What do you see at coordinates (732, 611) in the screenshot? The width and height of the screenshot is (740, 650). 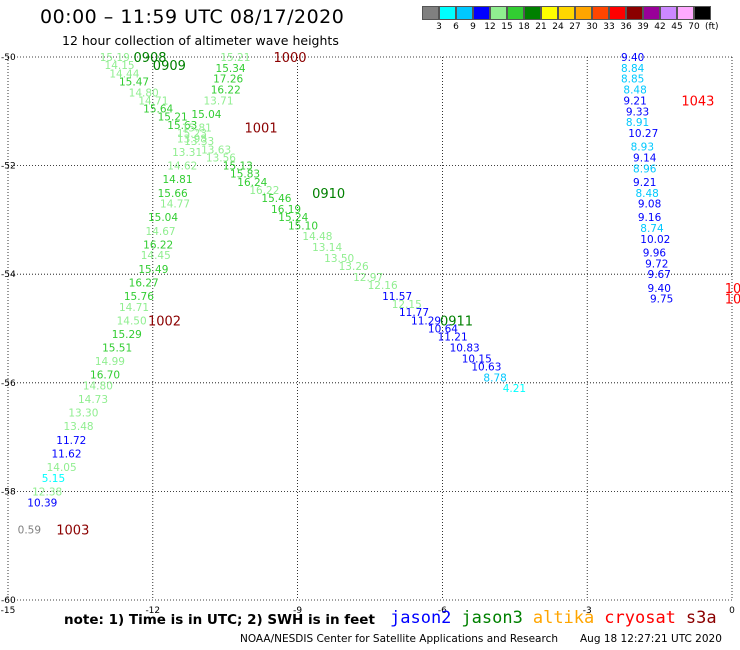 I see `x-tick-label: 0` at bounding box center [732, 611].